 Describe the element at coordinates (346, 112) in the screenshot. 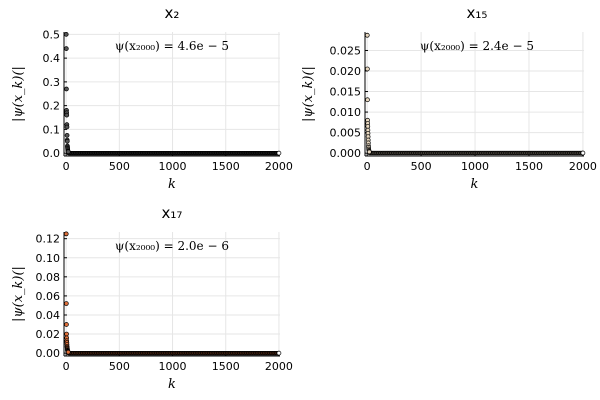

I see `y-tick-label: 0.010` at that location.